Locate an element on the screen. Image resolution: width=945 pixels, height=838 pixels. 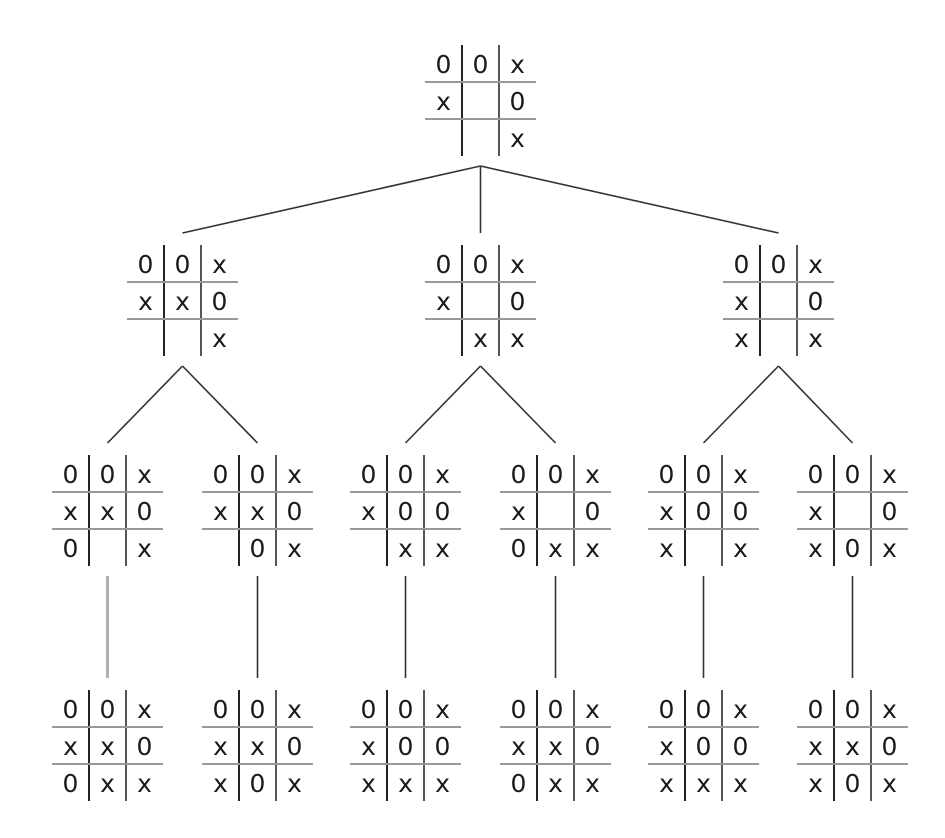
tree-edge-root-c is located at coordinates (630, 199).